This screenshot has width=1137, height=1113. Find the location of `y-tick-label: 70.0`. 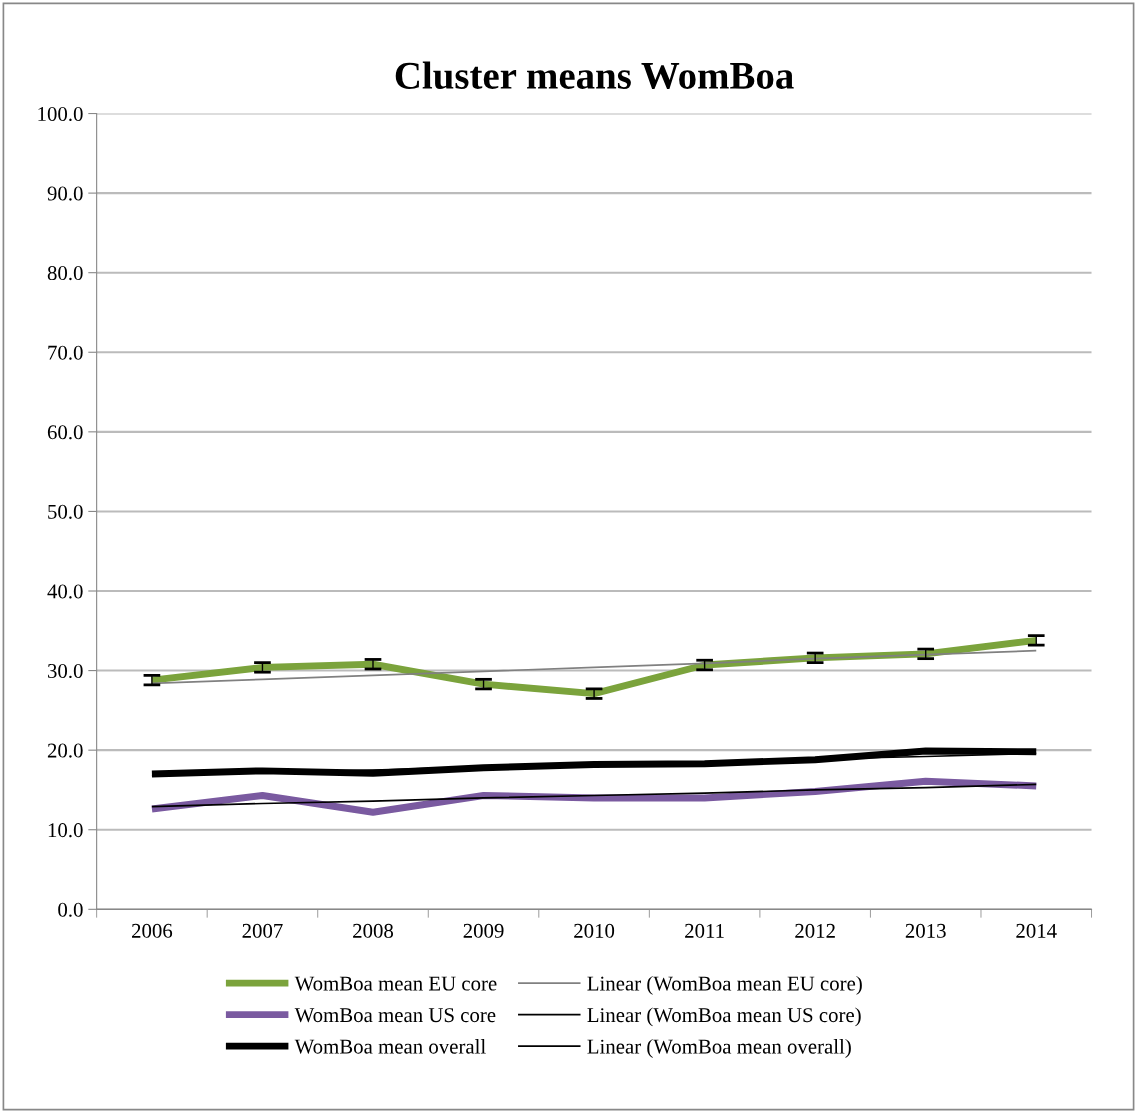

y-tick-label: 70.0 is located at coordinates (65, 352).